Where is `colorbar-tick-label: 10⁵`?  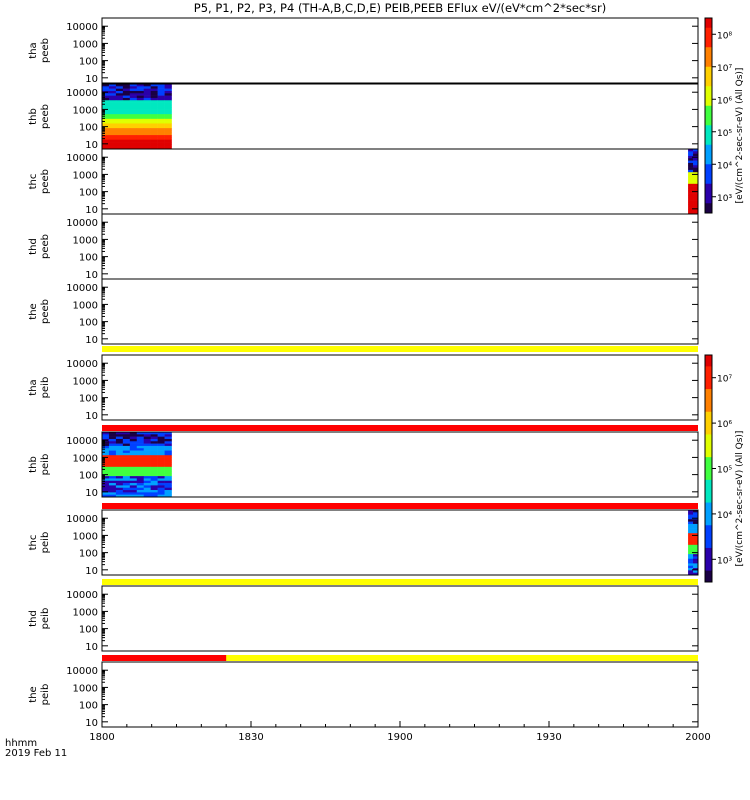 colorbar-tick-label: 10⁵ is located at coordinates (724, 471).